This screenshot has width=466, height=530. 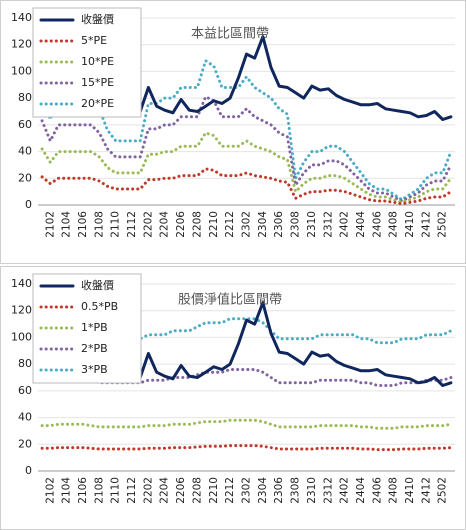 I want to click on chart-title: 本益比區間帶, so click(x=230, y=34).